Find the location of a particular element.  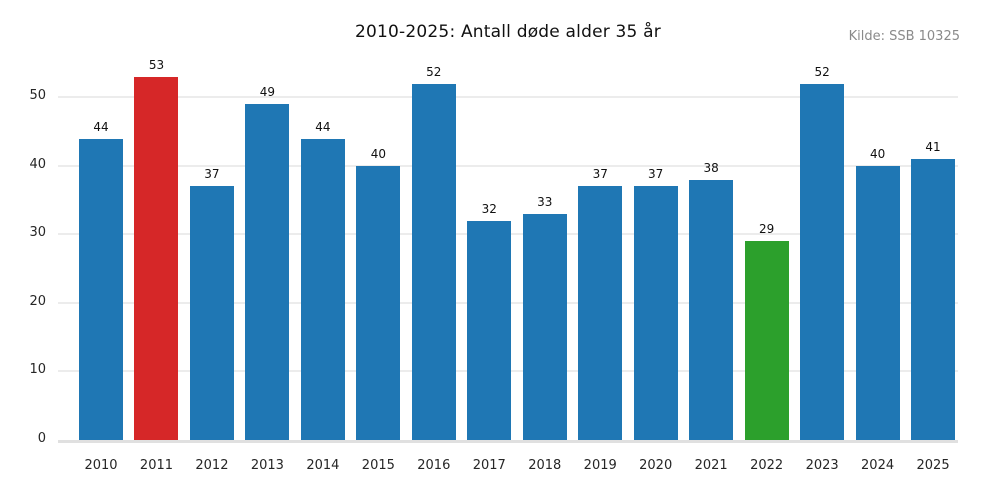

x-tick-label: 2023 is located at coordinates (822, 465).